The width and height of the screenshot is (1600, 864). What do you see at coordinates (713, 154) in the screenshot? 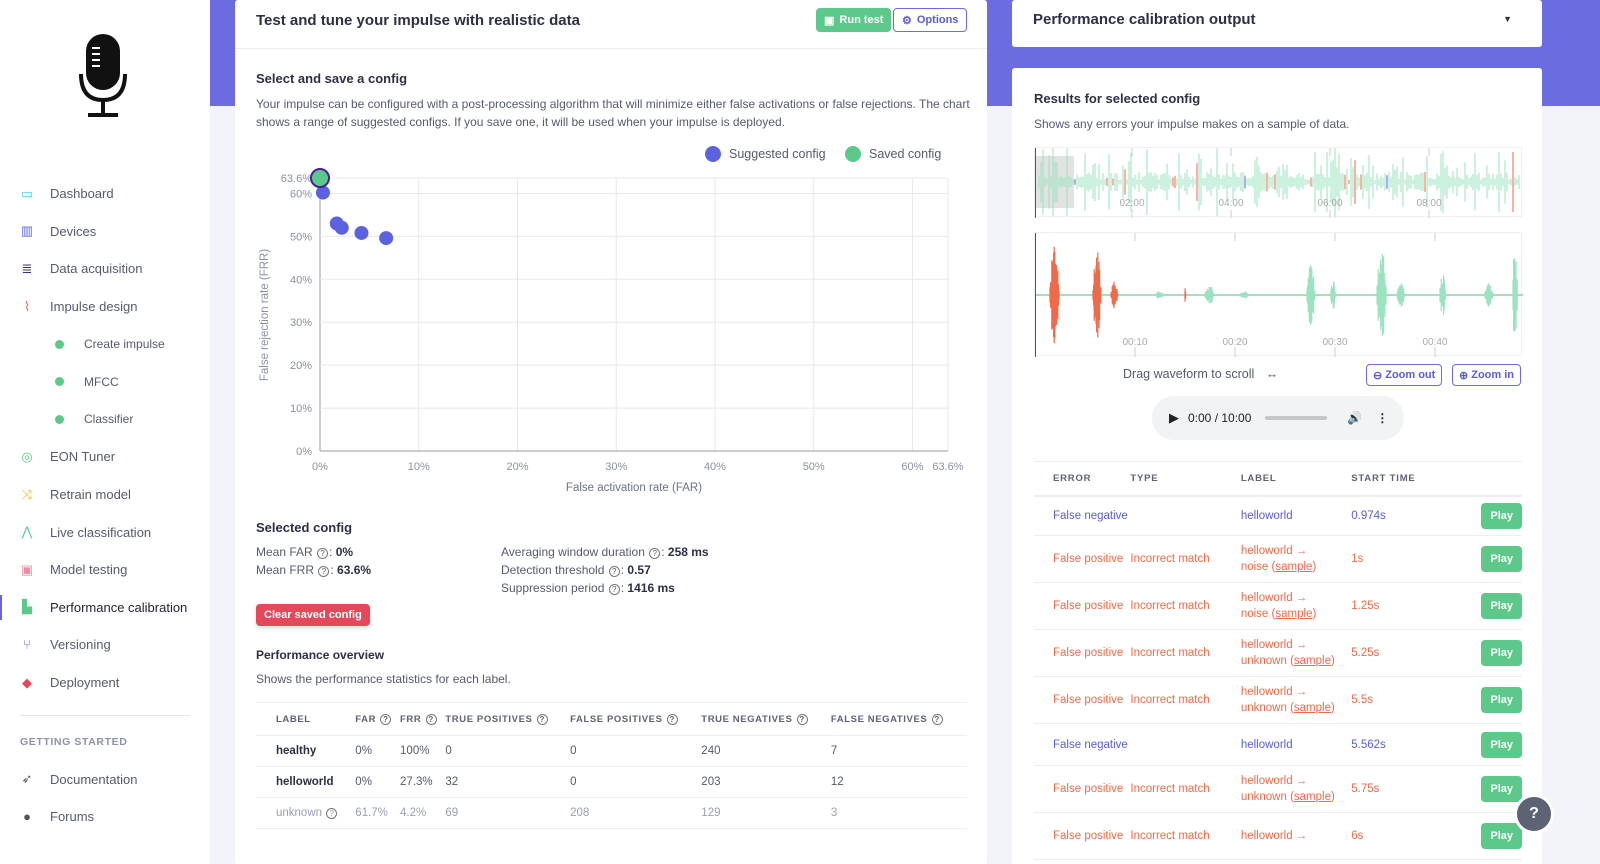
I see `legend-marker` at bounding box center [713, 154].